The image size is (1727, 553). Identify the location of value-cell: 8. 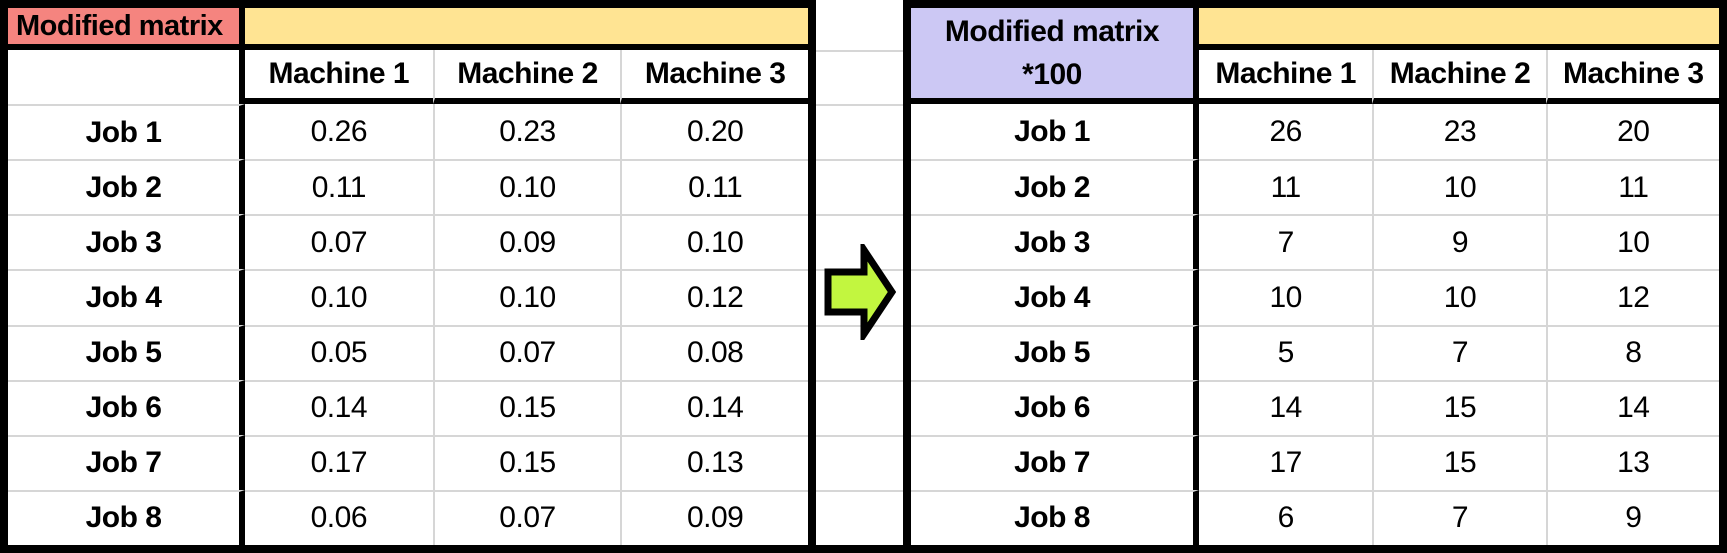
(1632, 352).